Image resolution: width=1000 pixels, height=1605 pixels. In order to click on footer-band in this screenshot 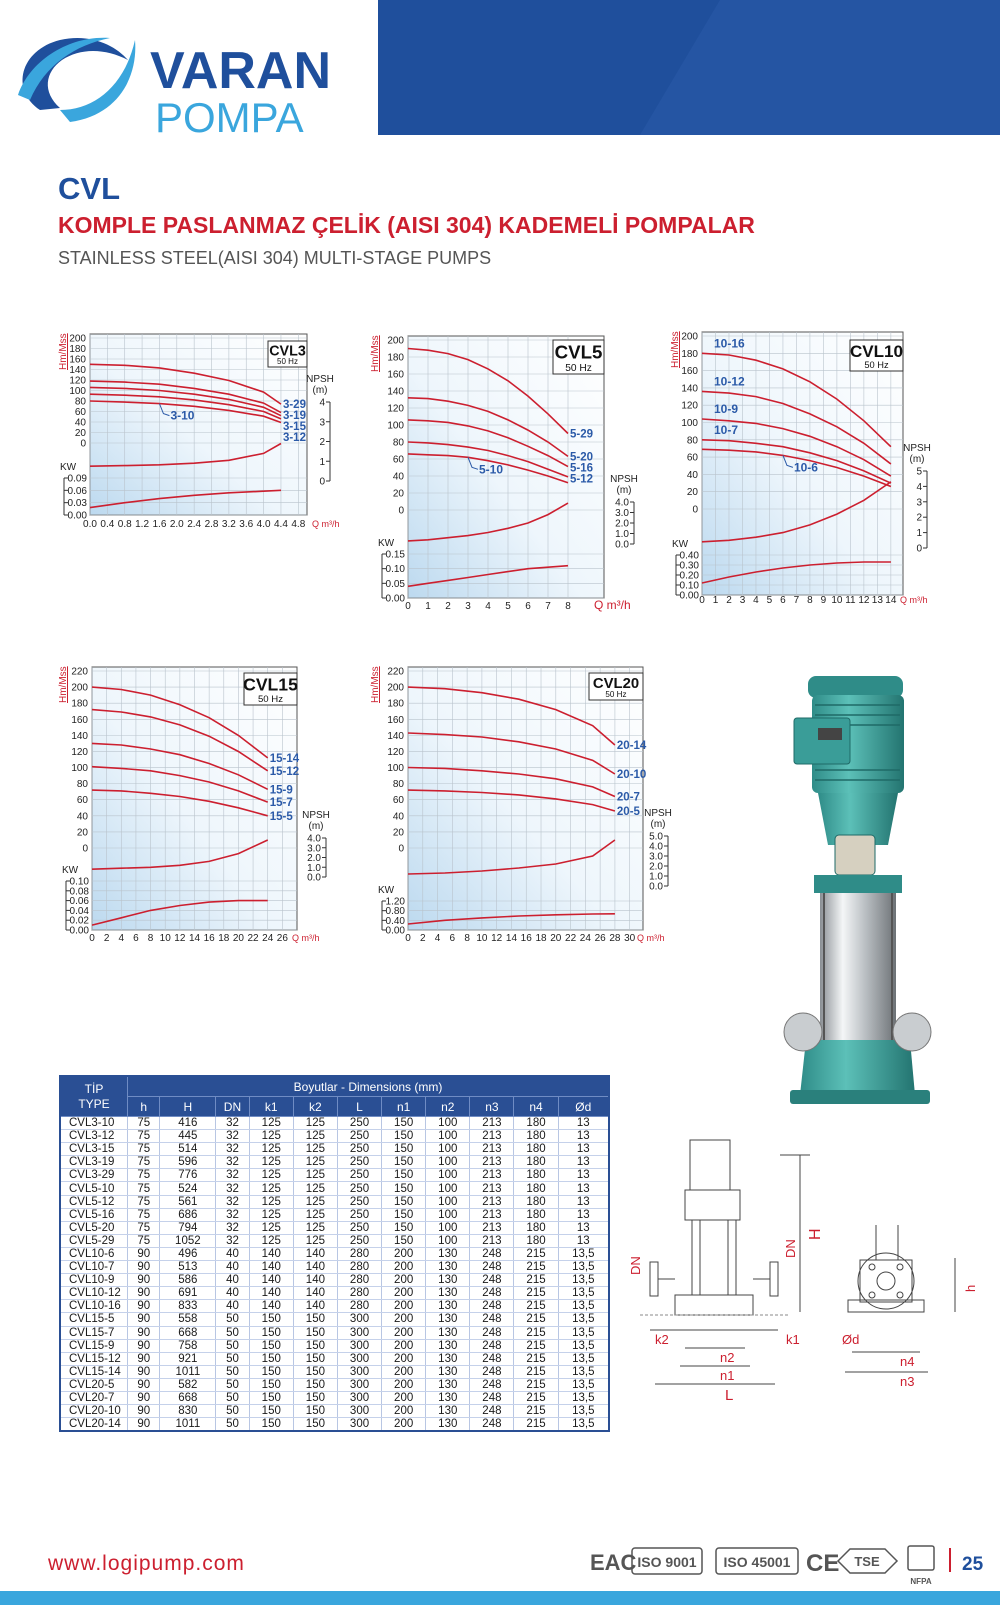, I will do `click(500, 1598)`.